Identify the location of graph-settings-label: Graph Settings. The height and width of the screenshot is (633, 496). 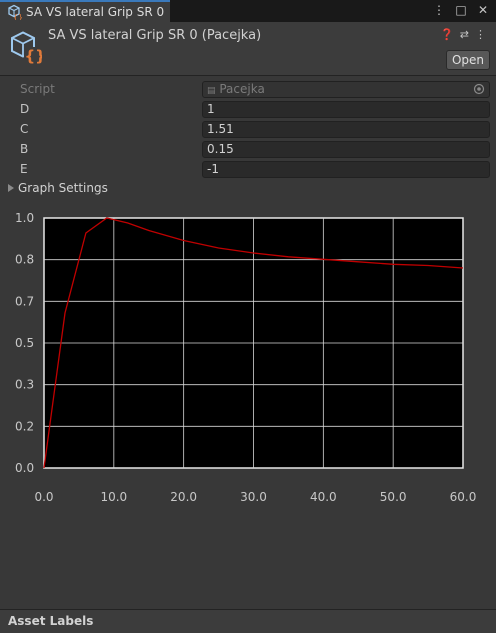
(63, 188).